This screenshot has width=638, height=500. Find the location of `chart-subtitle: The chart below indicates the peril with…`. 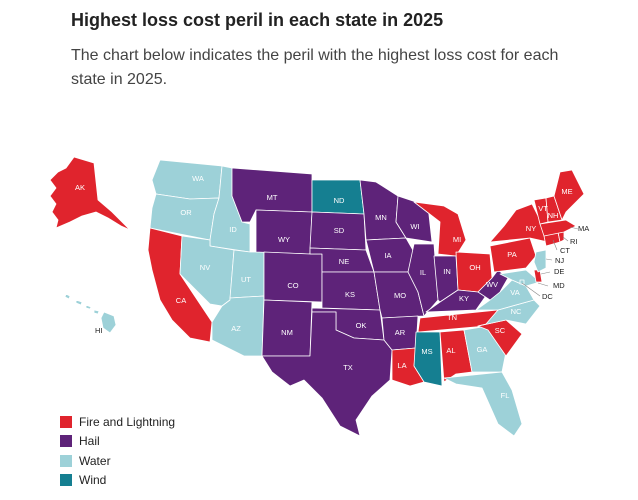

chart-subtitle: The chart below indicates the peril with… is located at coordinates (315, 67).